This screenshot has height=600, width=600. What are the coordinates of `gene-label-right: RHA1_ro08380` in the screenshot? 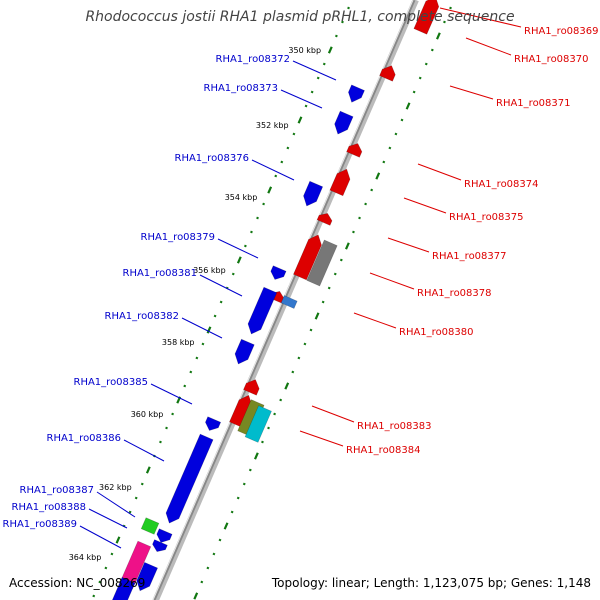 It's located at (436, 332).